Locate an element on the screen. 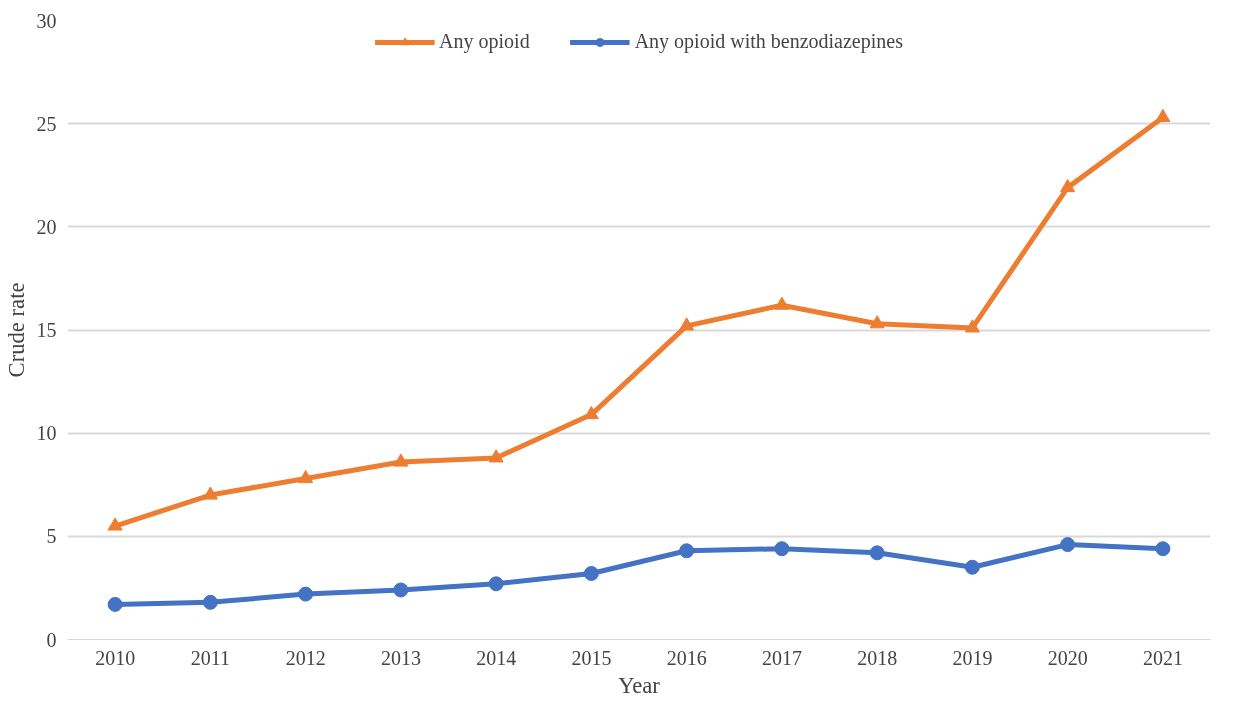 This screenshot has width=1252, height=710. x-tick-label: 2014 is located at coordinates (496, 657).